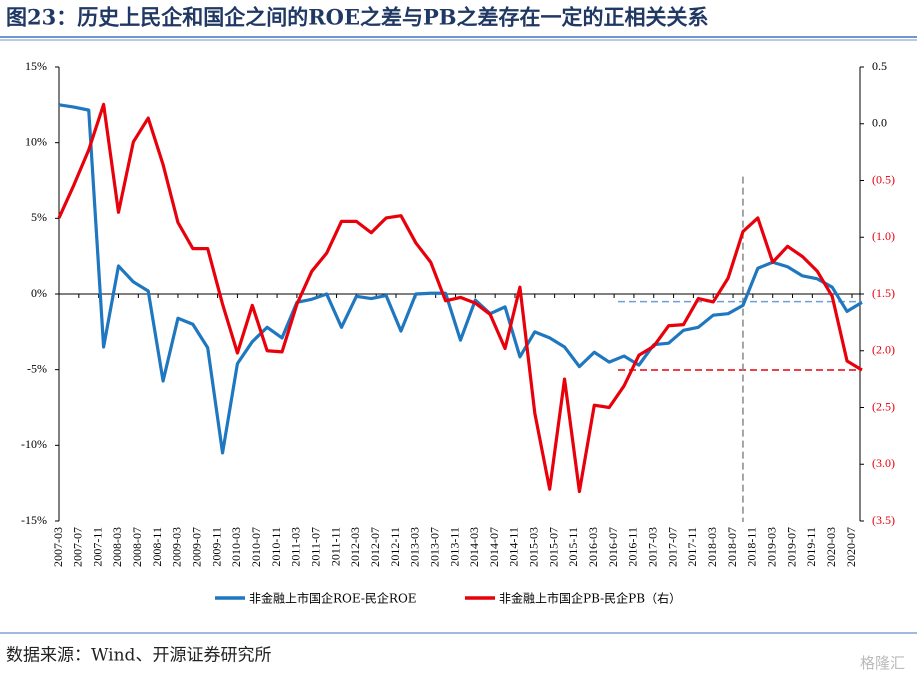 The image size is (917, 686). What do you see at coordinates (296, 547) in the screenshot?
I see `x-tick-label: 2011-03` at bounding box center [296, 547].